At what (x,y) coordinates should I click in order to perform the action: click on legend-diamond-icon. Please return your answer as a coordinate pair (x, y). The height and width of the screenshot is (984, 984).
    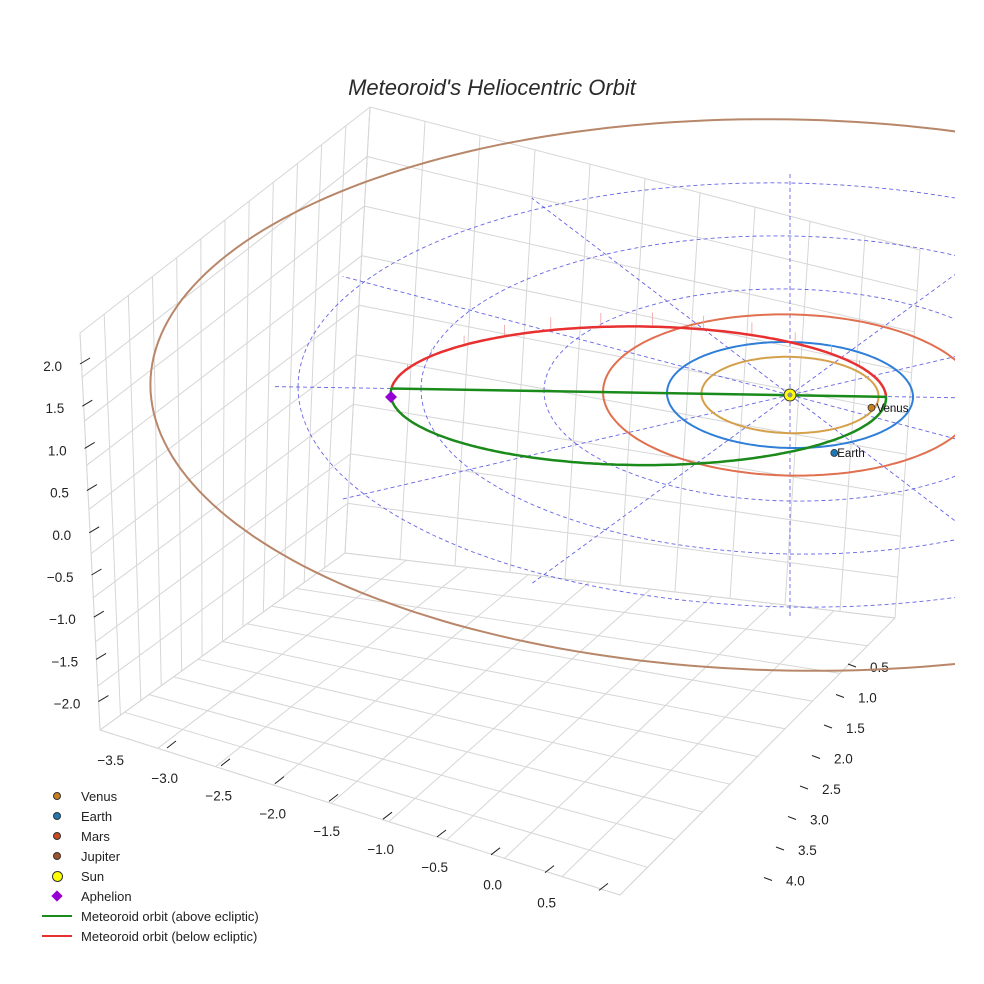
    Looking at the image, I should click on (57, 896).